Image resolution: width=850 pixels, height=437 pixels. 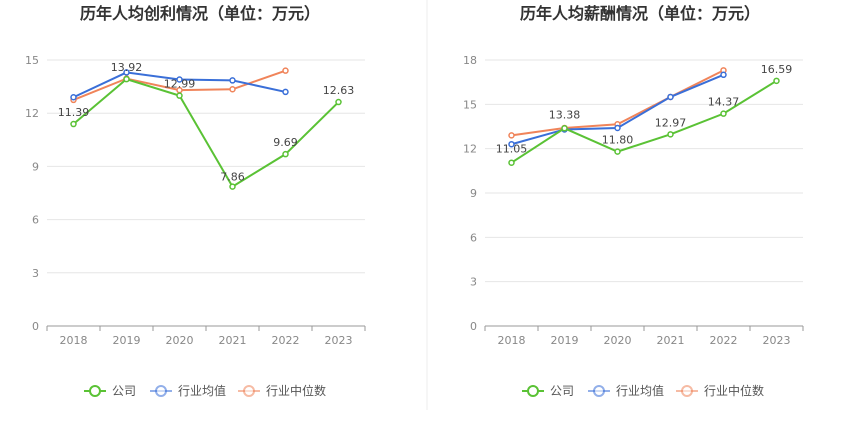 I want to click on data-label: 12.99, so click(x=180, y=84).